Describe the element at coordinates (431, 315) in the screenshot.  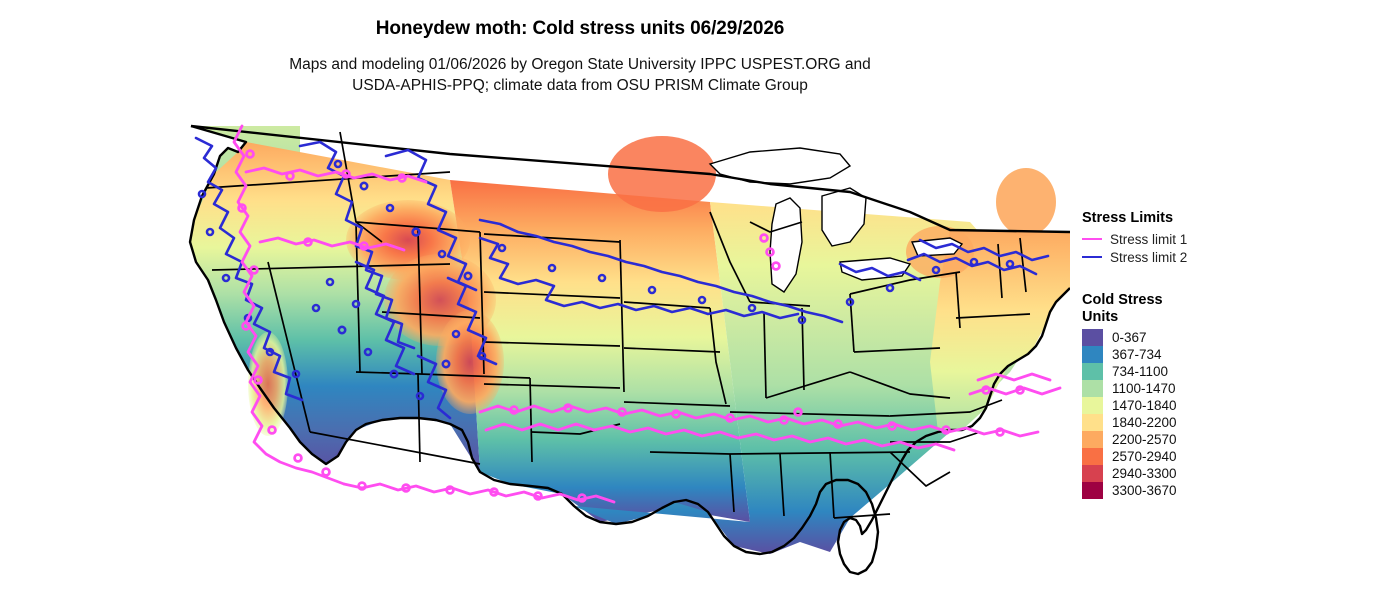
I see `border-wy-co` at that location.